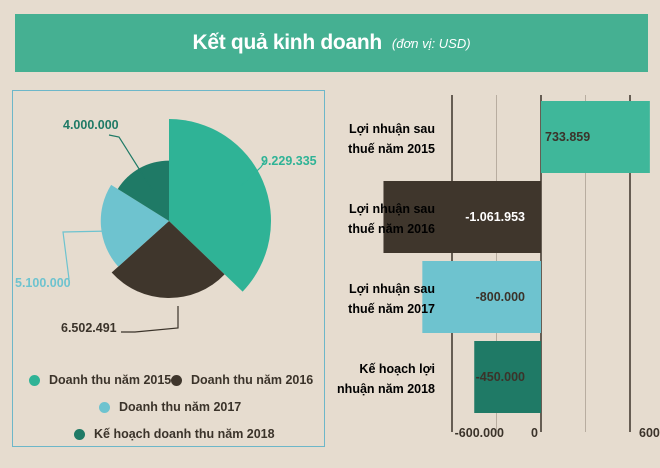  What do you see at coordinates (34, 380) in the screenshot?
I see `legend-dot-2015` at bounding box center [34, 380].